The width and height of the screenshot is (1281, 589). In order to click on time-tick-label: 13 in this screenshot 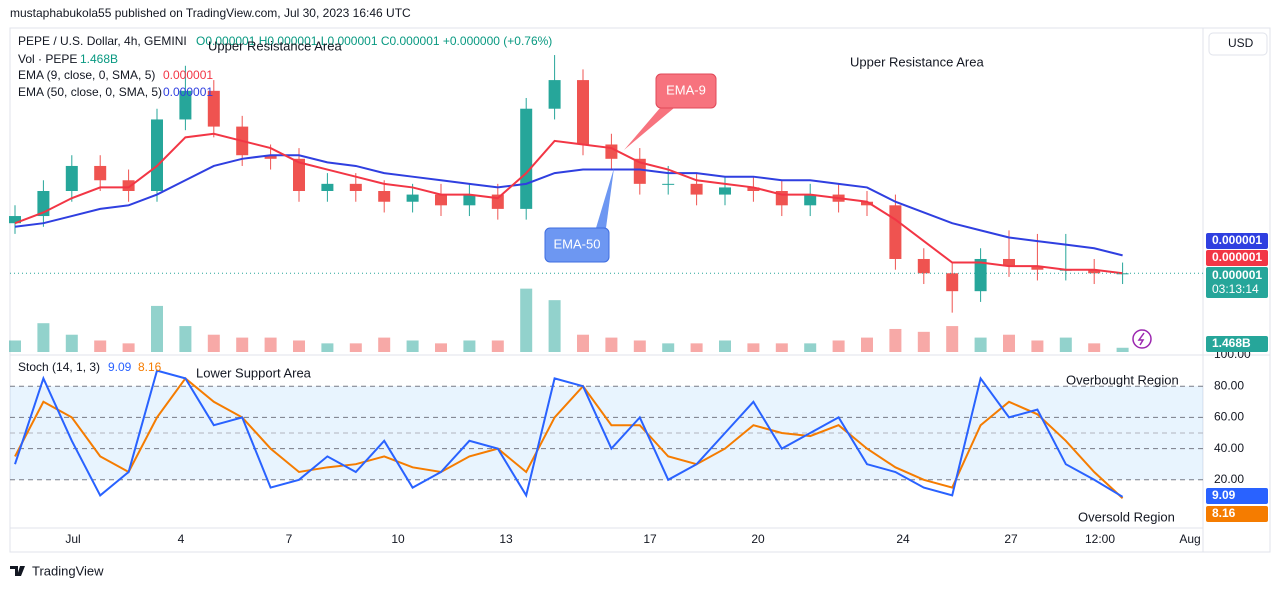, I will do `click(506, 539)`.